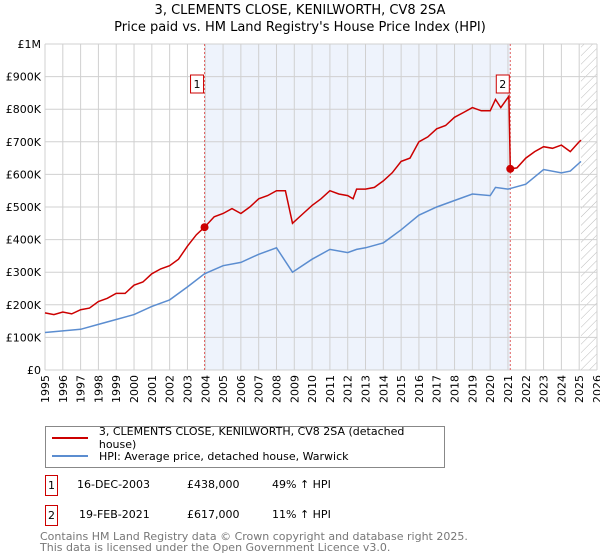 Image resolution: width=600 pixels, height=560 pixels. I want to click on x-tick-label: 2009, so click(294, 389).